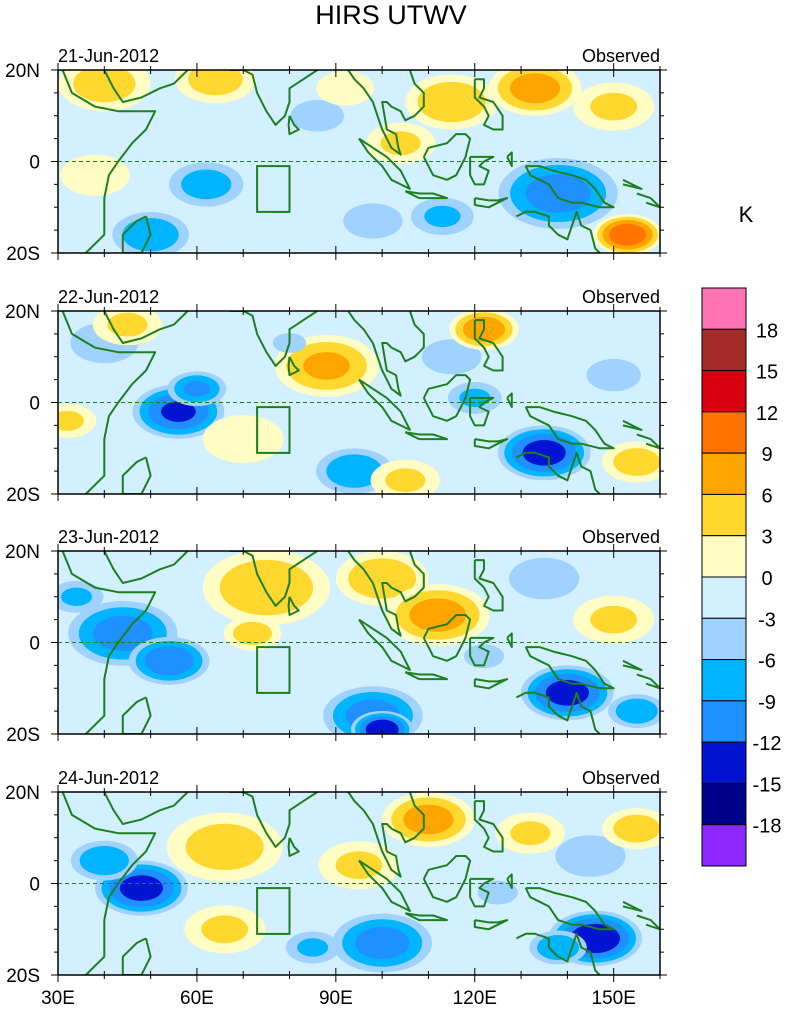  I want to click on colorbar-label: 9, so click(766, 455).